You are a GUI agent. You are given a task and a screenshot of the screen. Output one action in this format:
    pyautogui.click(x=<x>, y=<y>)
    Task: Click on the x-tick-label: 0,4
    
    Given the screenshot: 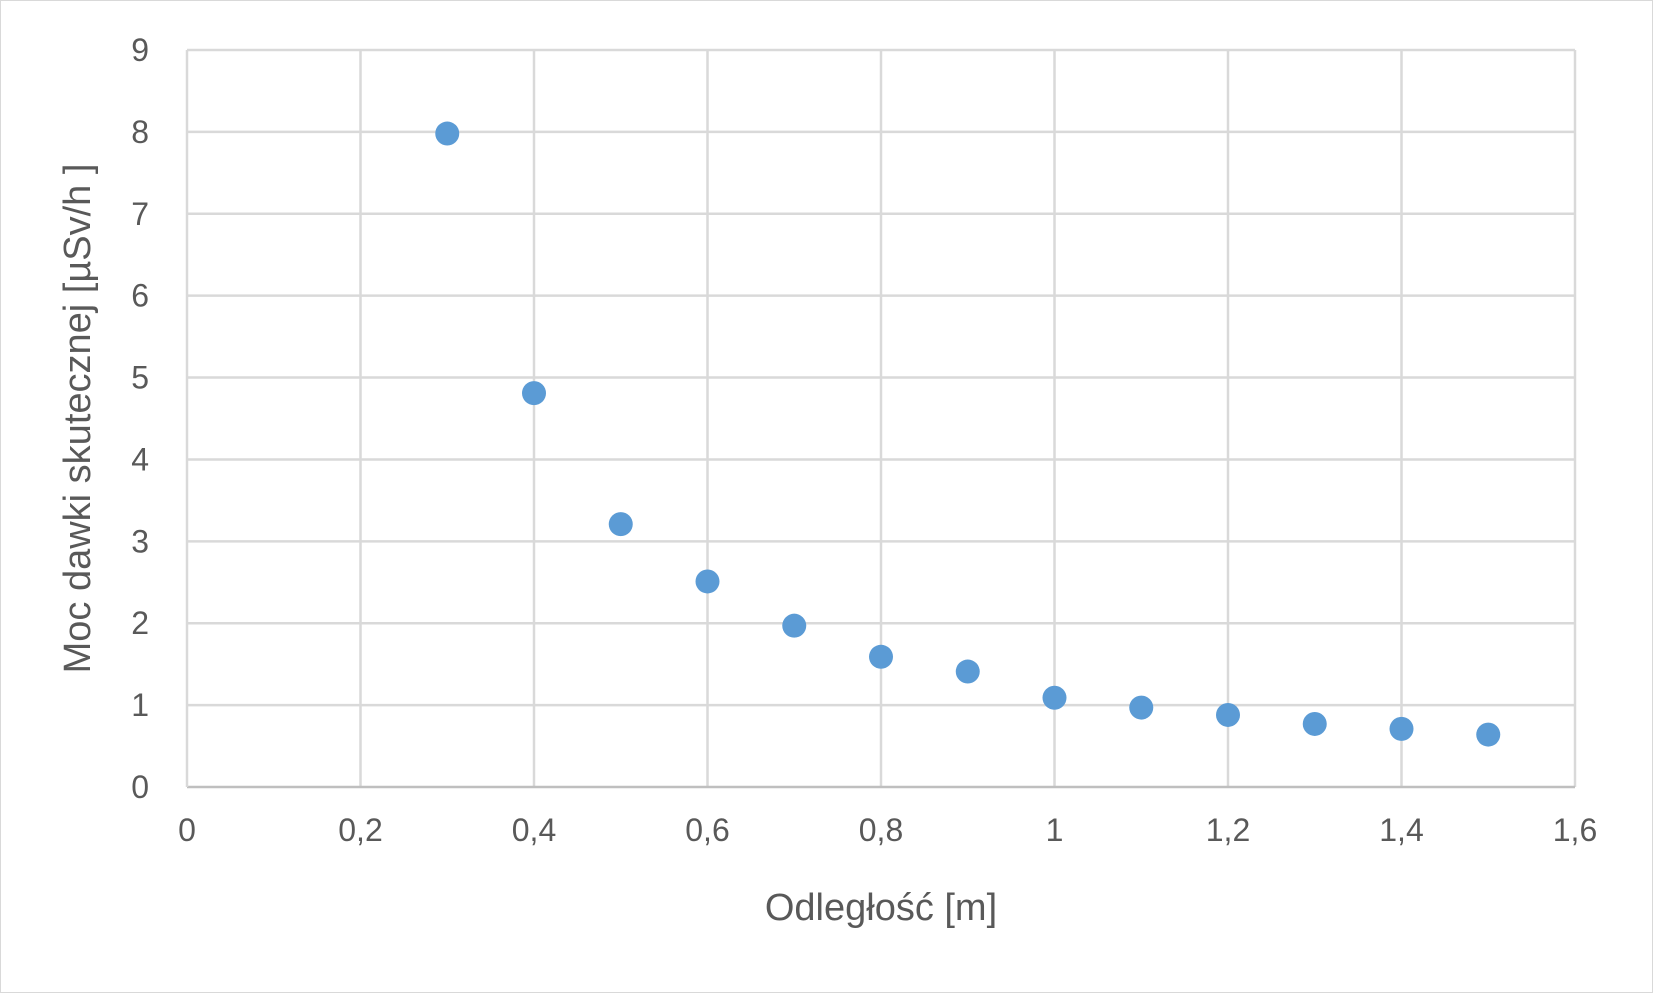 What is the action you would take?
    pyautogui.click(x=534, y=830)
    